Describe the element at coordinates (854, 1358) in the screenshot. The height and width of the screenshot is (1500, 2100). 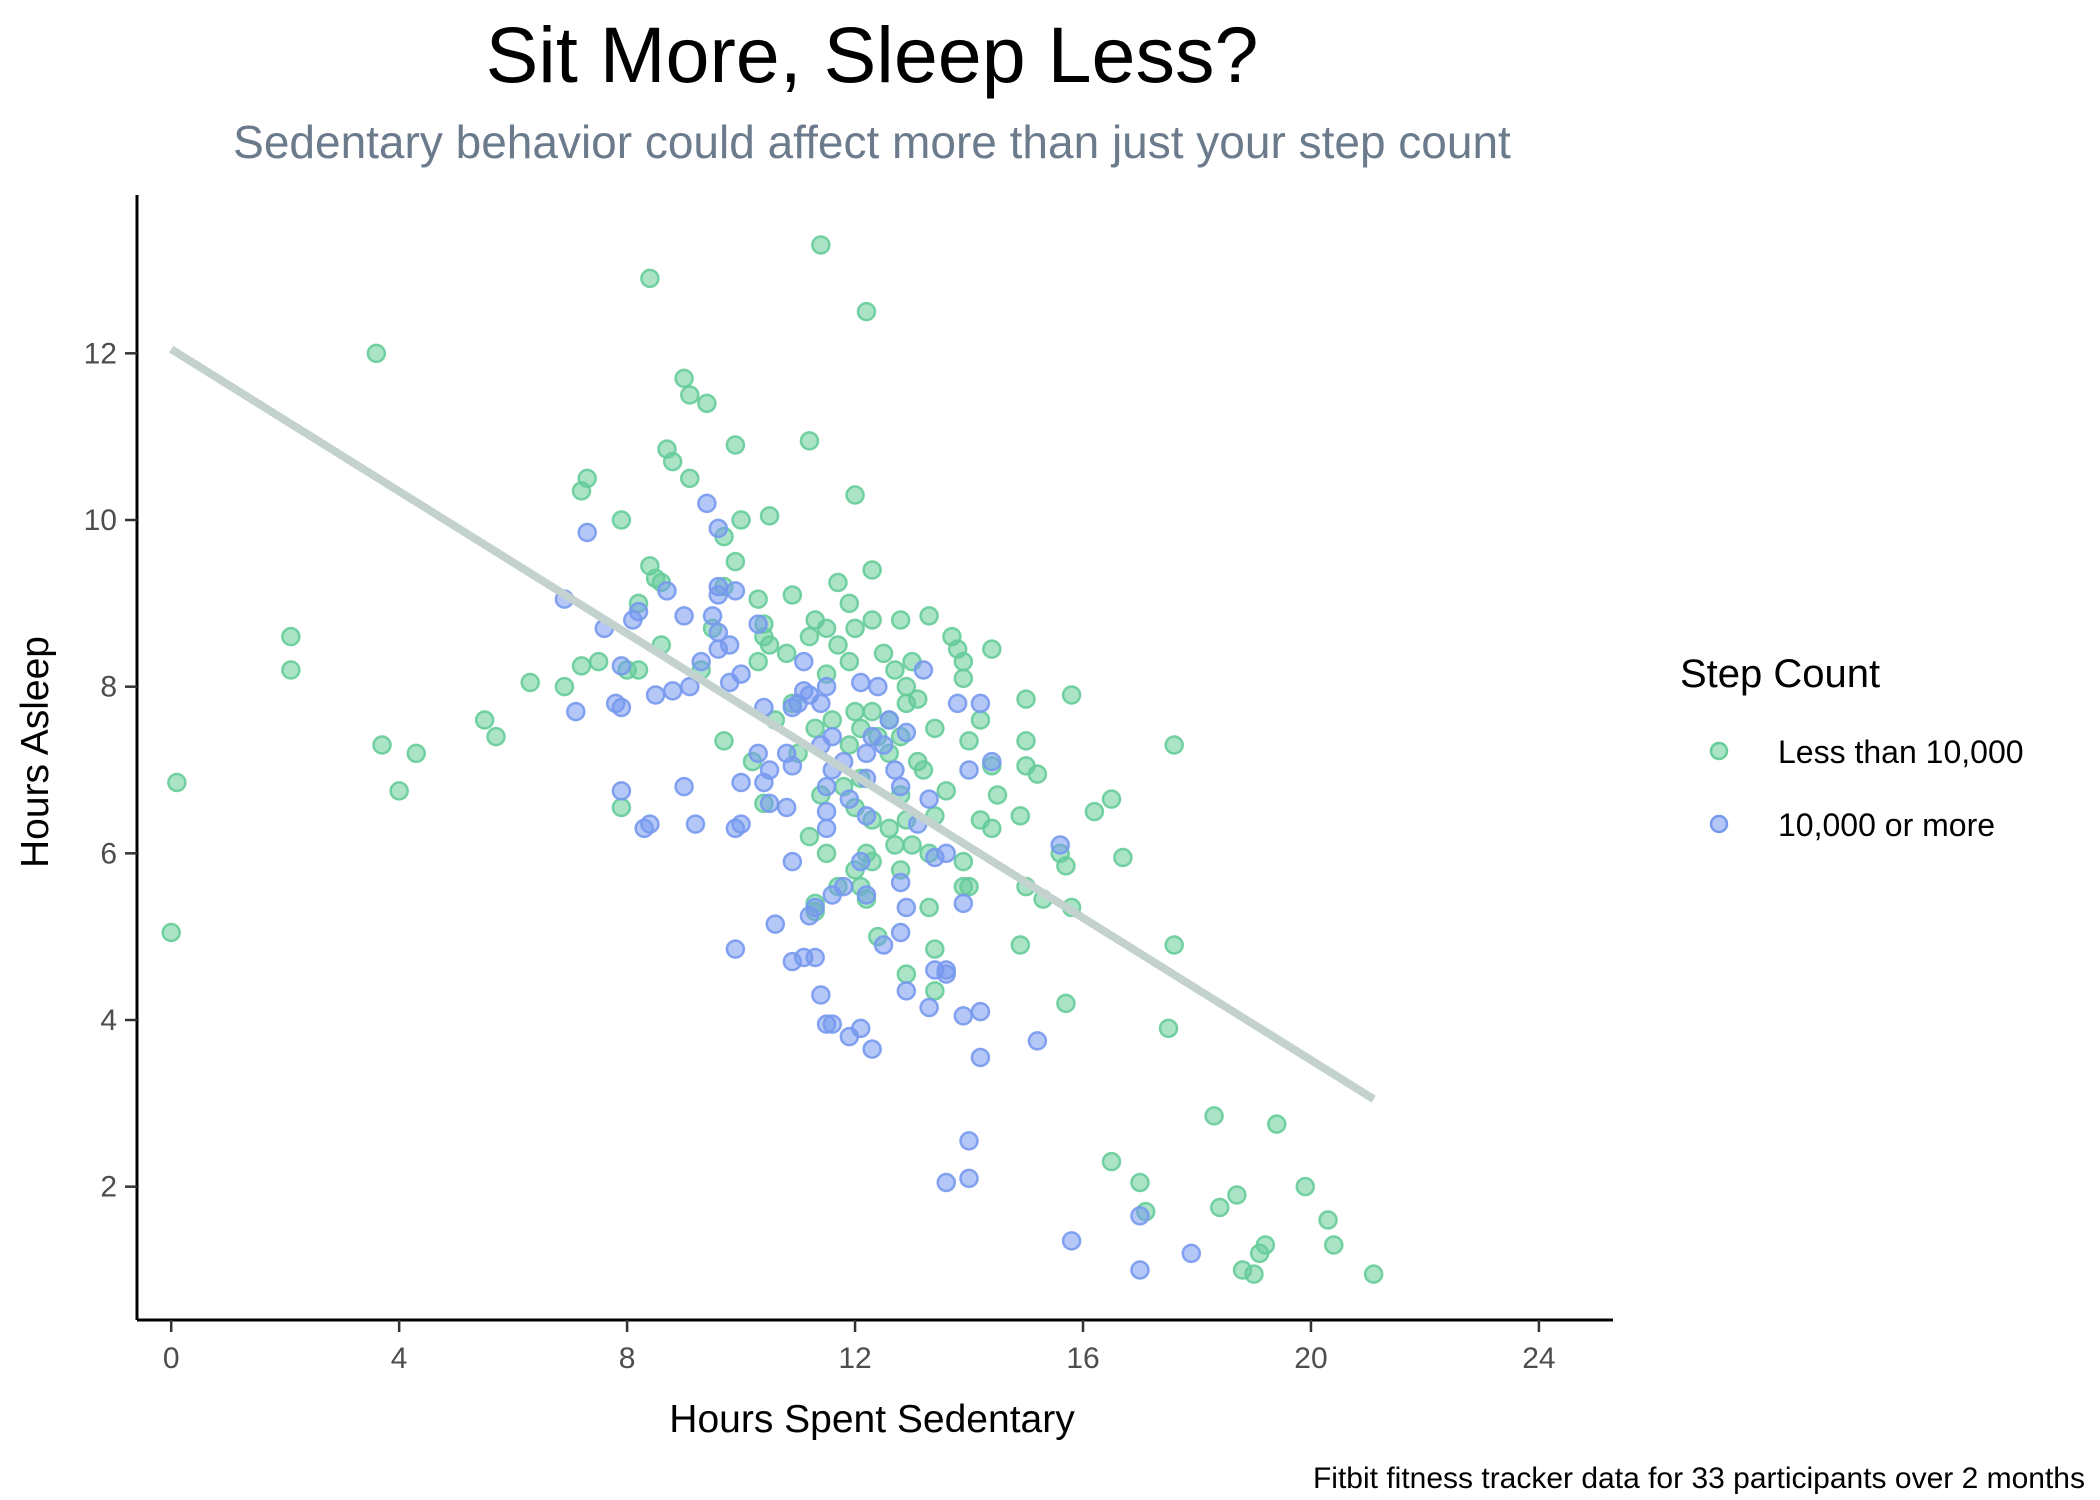
I see `x-tick-label: 12` at that location.